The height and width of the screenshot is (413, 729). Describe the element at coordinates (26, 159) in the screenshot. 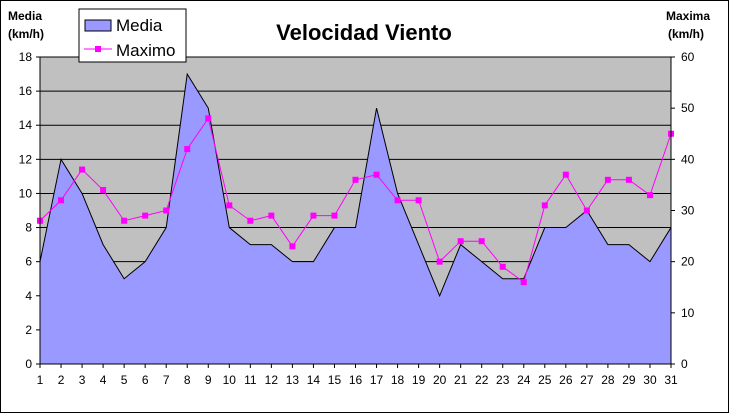

I see `left-tick-label: 12` at that location.